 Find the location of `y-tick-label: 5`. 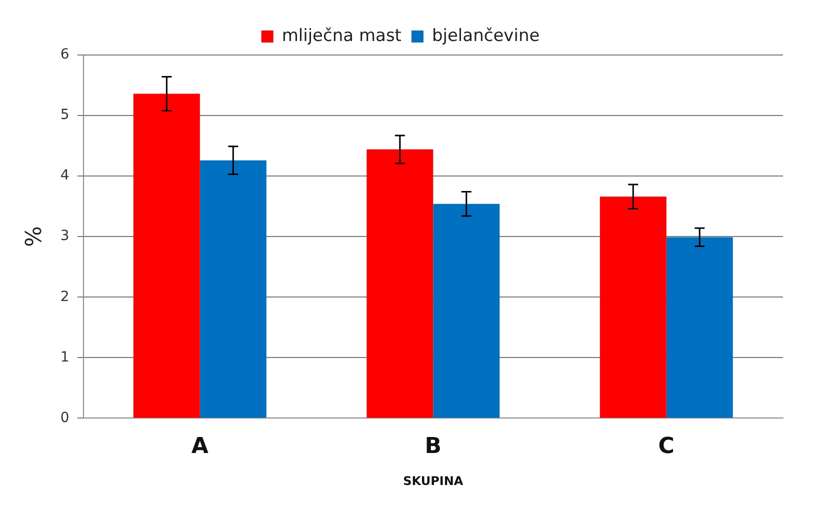

y-tick-label: 5 is located at coordinates (65, 115).